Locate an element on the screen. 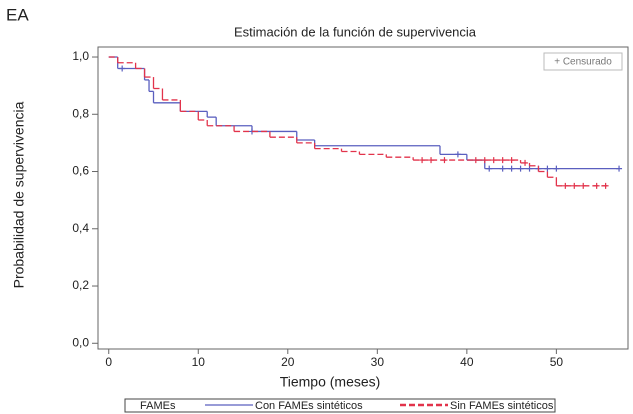 Image resolution: width=633 pixels, height=414 pixels. legend-box is located at coordinates (340, 405).